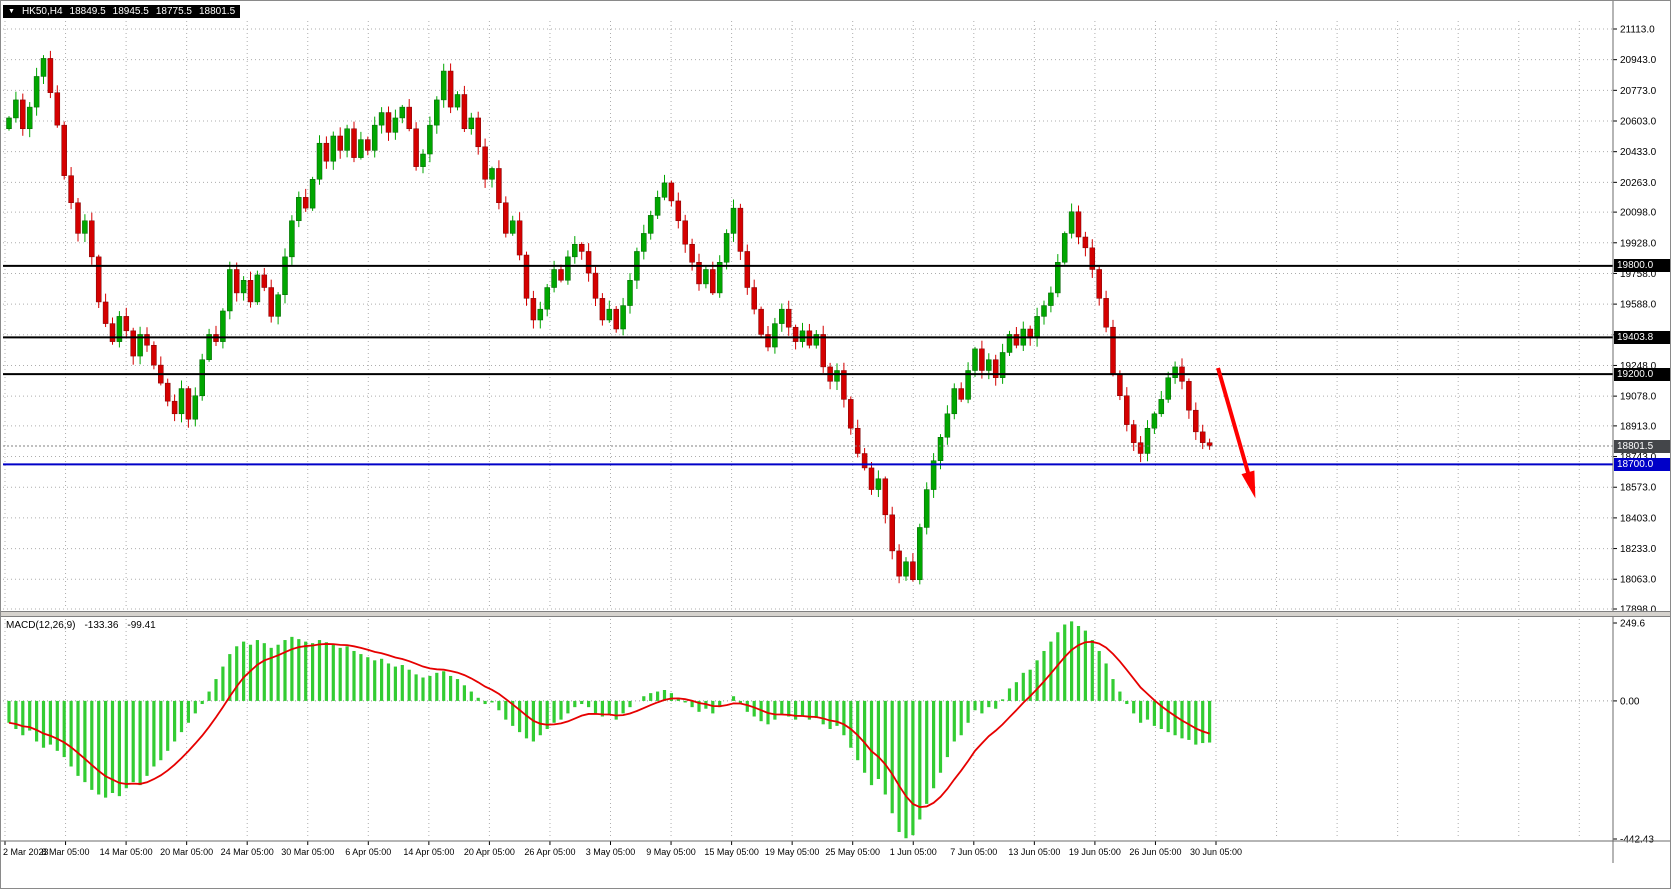 This screenshot has width=1671, height=889. I want to click on time-tick-label: 26 Apr 05:00, so click(549, 852).